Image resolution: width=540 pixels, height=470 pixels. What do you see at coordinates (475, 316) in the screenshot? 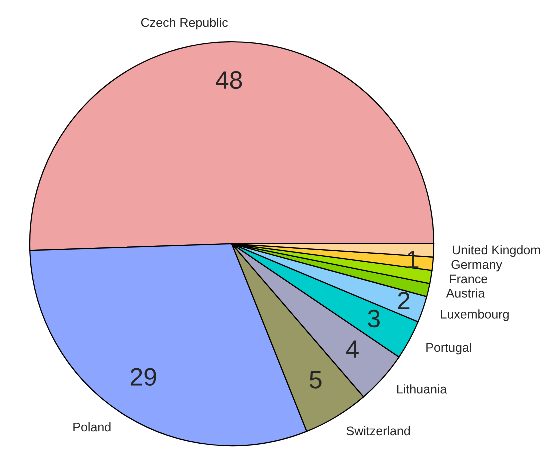
I see `slice-label: Luxembourg` at bounding box center [475, 316].